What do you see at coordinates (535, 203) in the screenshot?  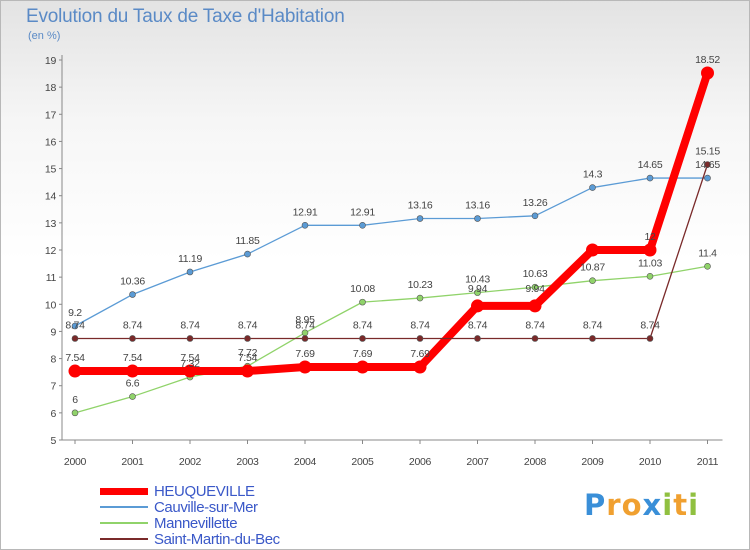 I see `data-label: 13.26` at bounding box center [535, 203].